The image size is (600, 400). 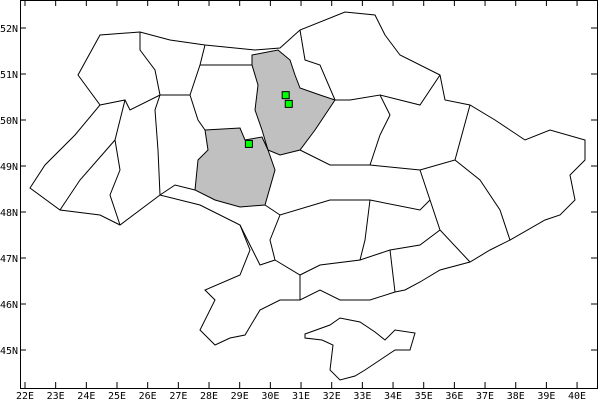 I want to click on lon-tick-label: 31E, so click(x=301, y=395).